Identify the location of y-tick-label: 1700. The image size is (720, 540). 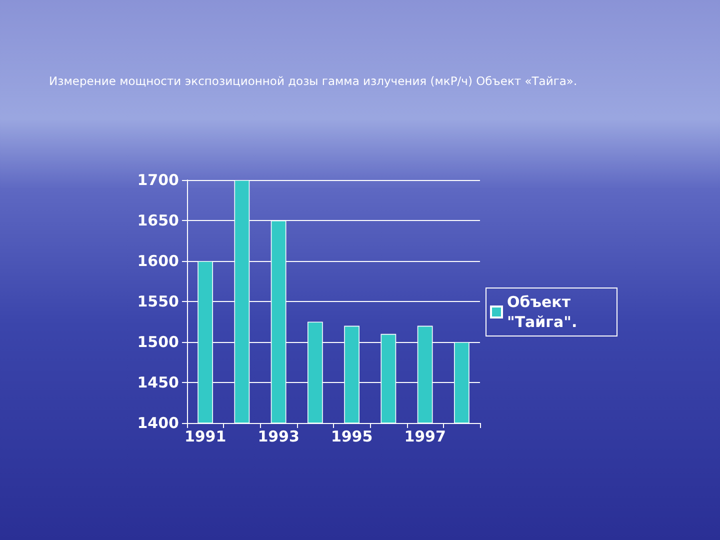
(158, 180).